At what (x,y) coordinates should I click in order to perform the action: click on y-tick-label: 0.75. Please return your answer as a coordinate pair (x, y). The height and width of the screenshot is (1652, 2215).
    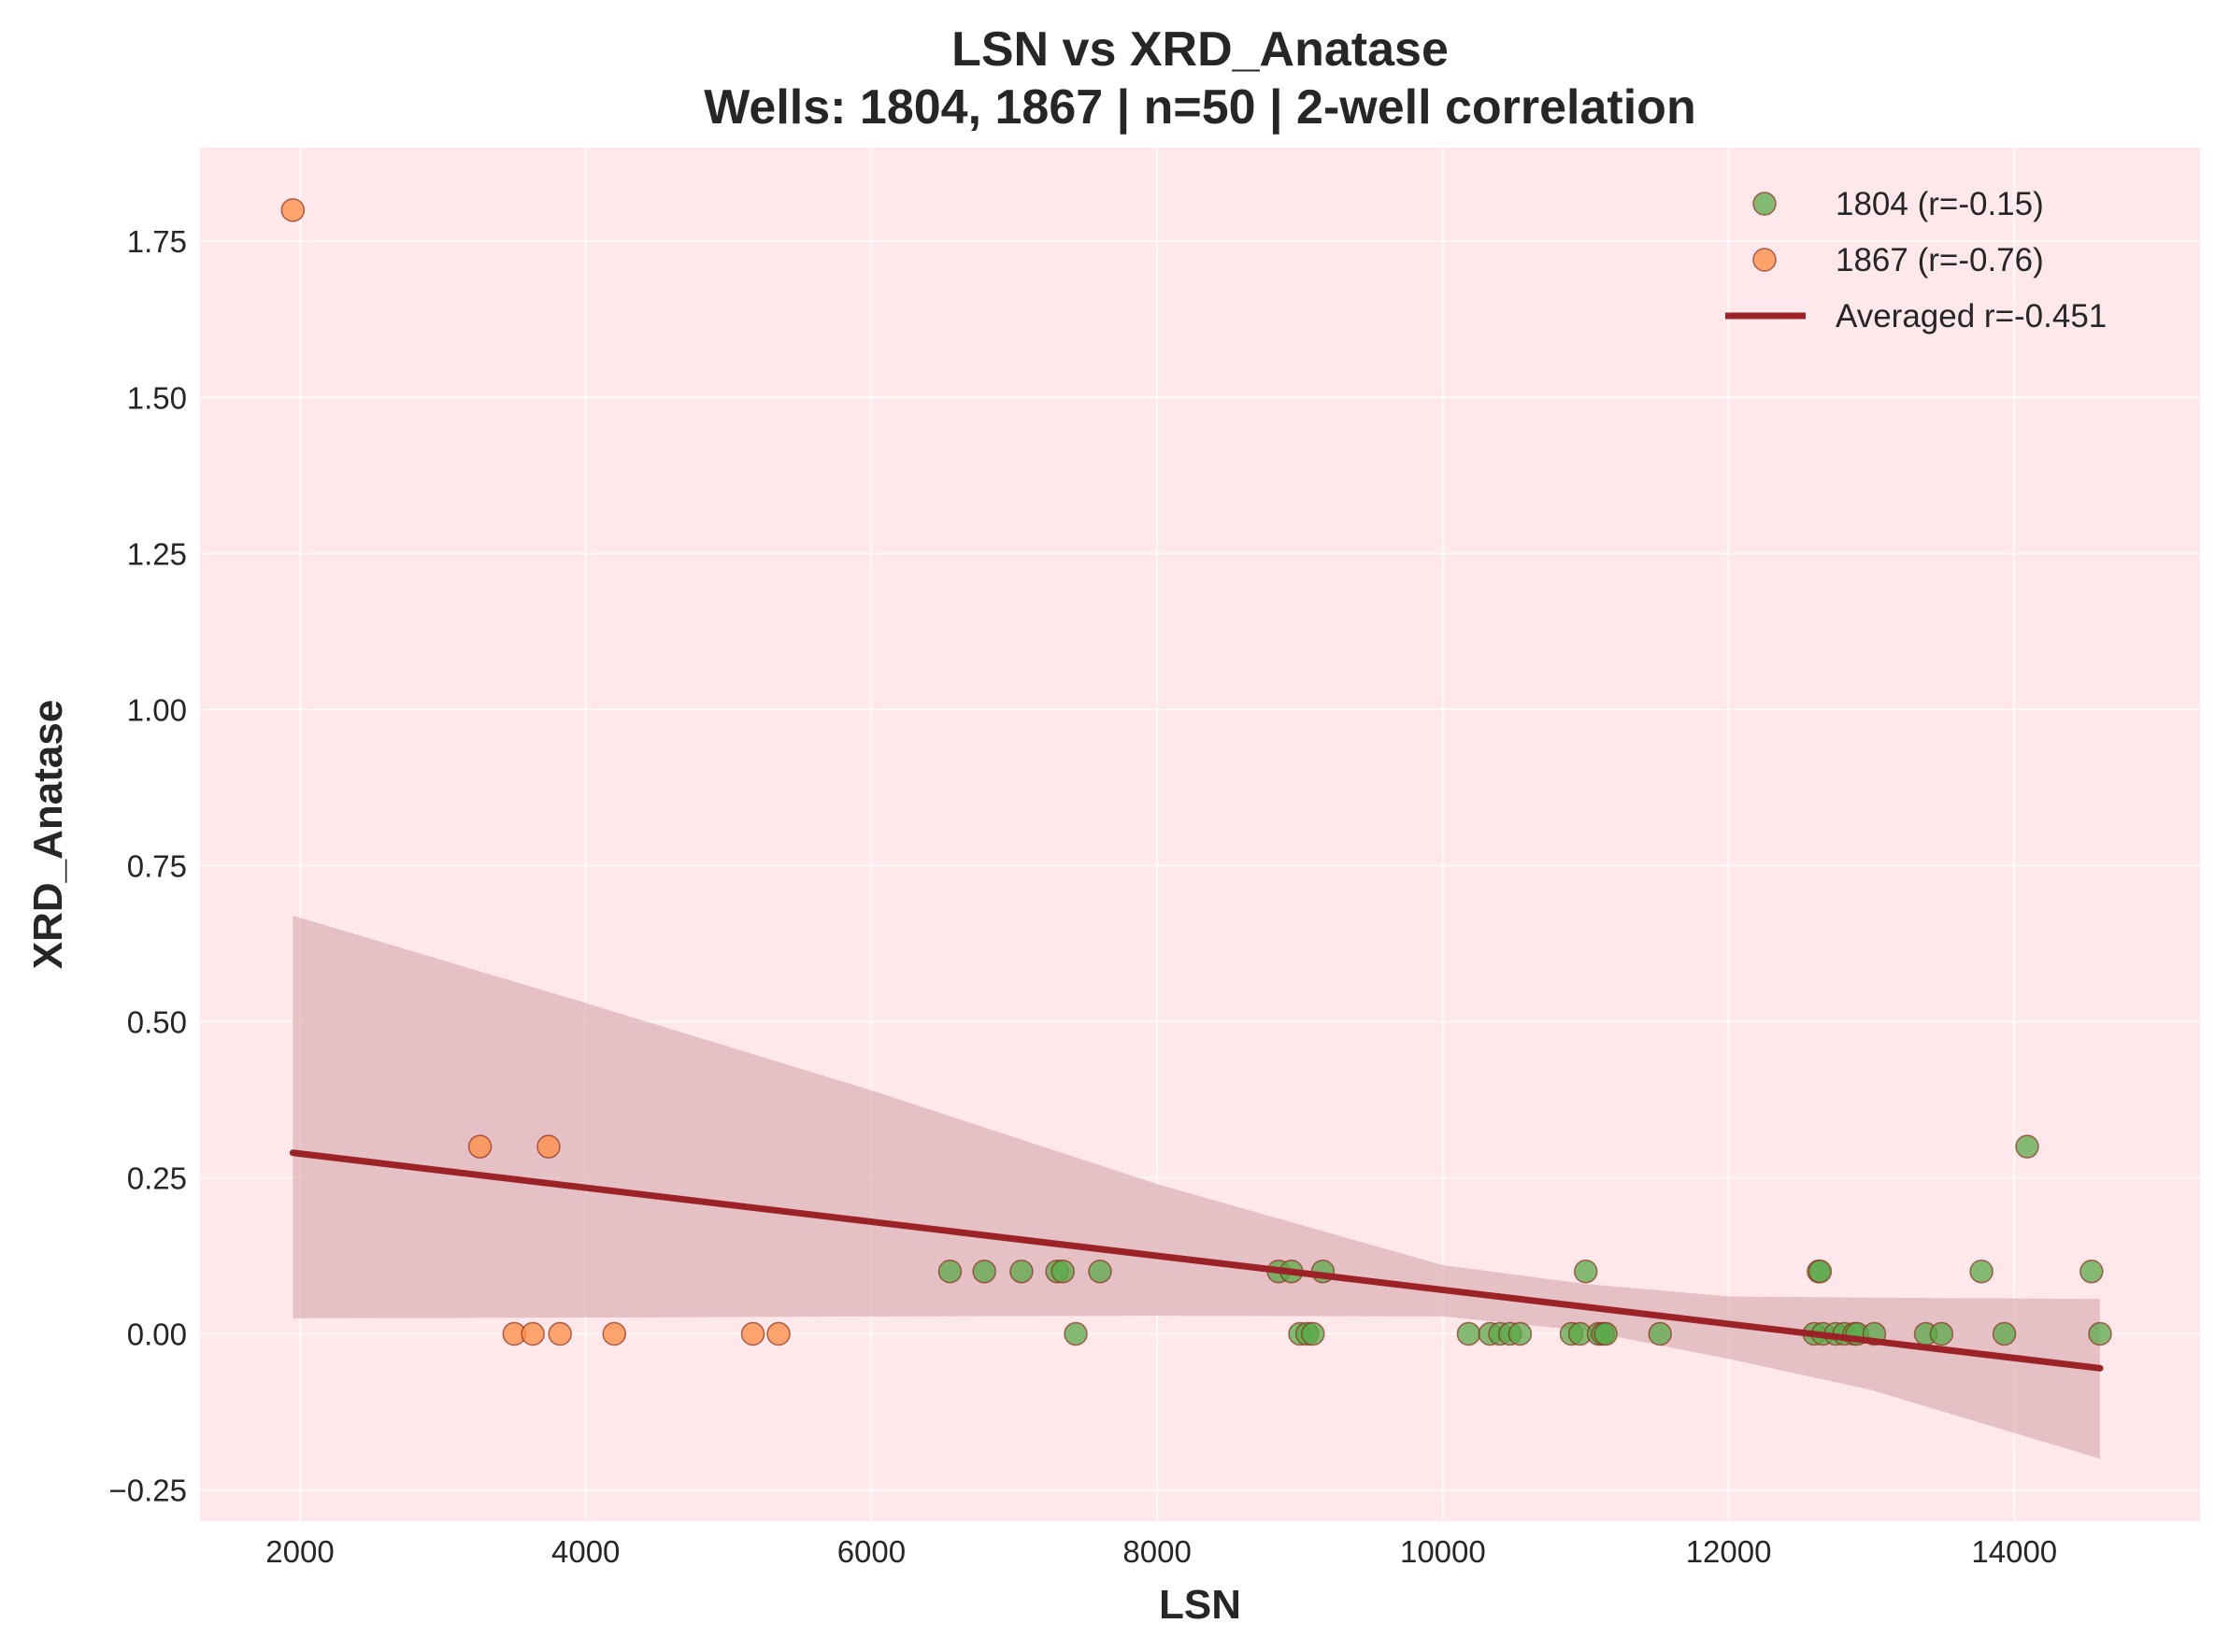
    Looking at the image, I should click on (157, 866).